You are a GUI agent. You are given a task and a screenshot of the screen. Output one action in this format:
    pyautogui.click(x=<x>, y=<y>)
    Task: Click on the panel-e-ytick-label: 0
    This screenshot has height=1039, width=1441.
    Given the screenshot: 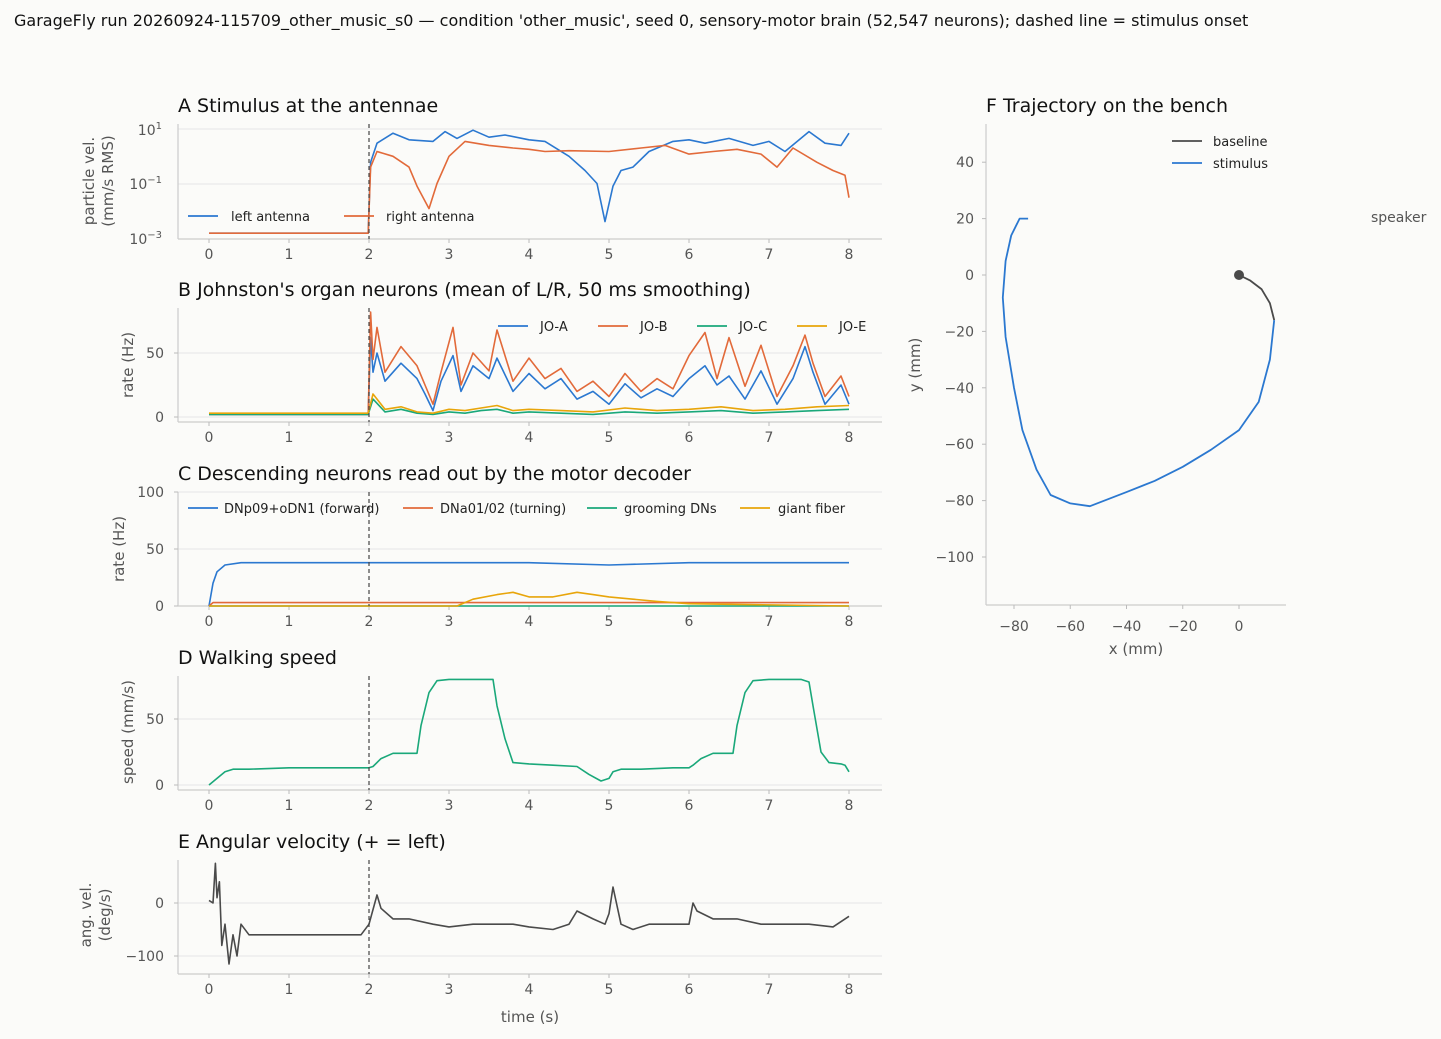 What is the action you would take?
    pyautogui.click(x=159, y=904)
    